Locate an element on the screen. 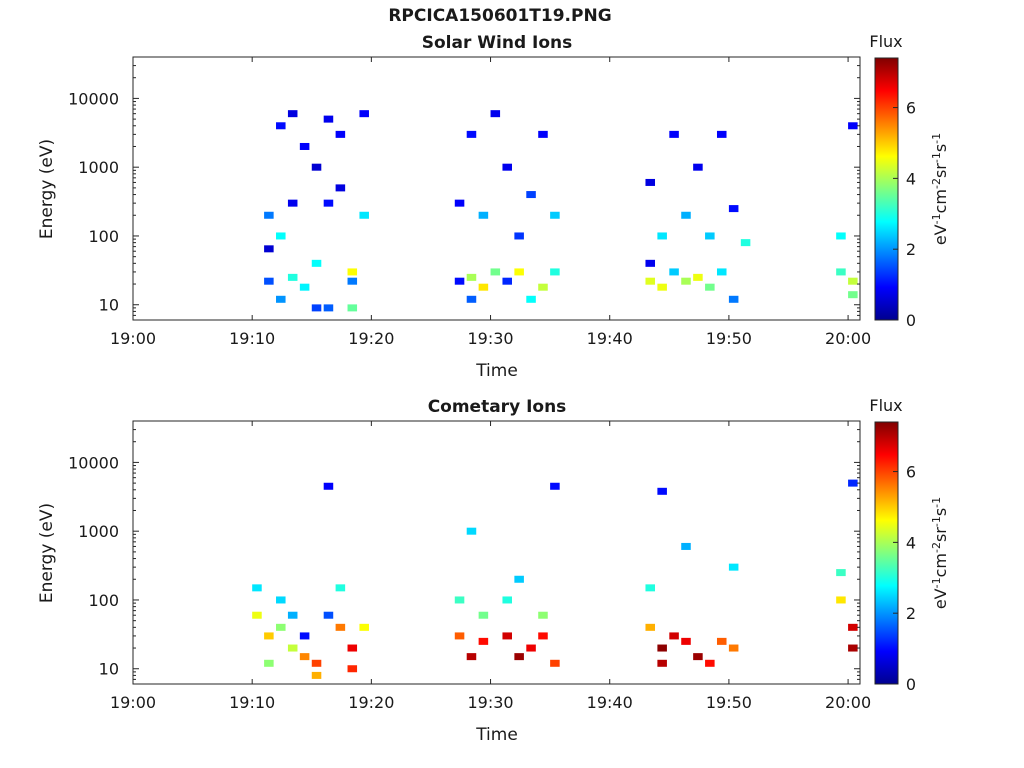  x-tick-label: 19:40 is located at coordinates (610, 338).